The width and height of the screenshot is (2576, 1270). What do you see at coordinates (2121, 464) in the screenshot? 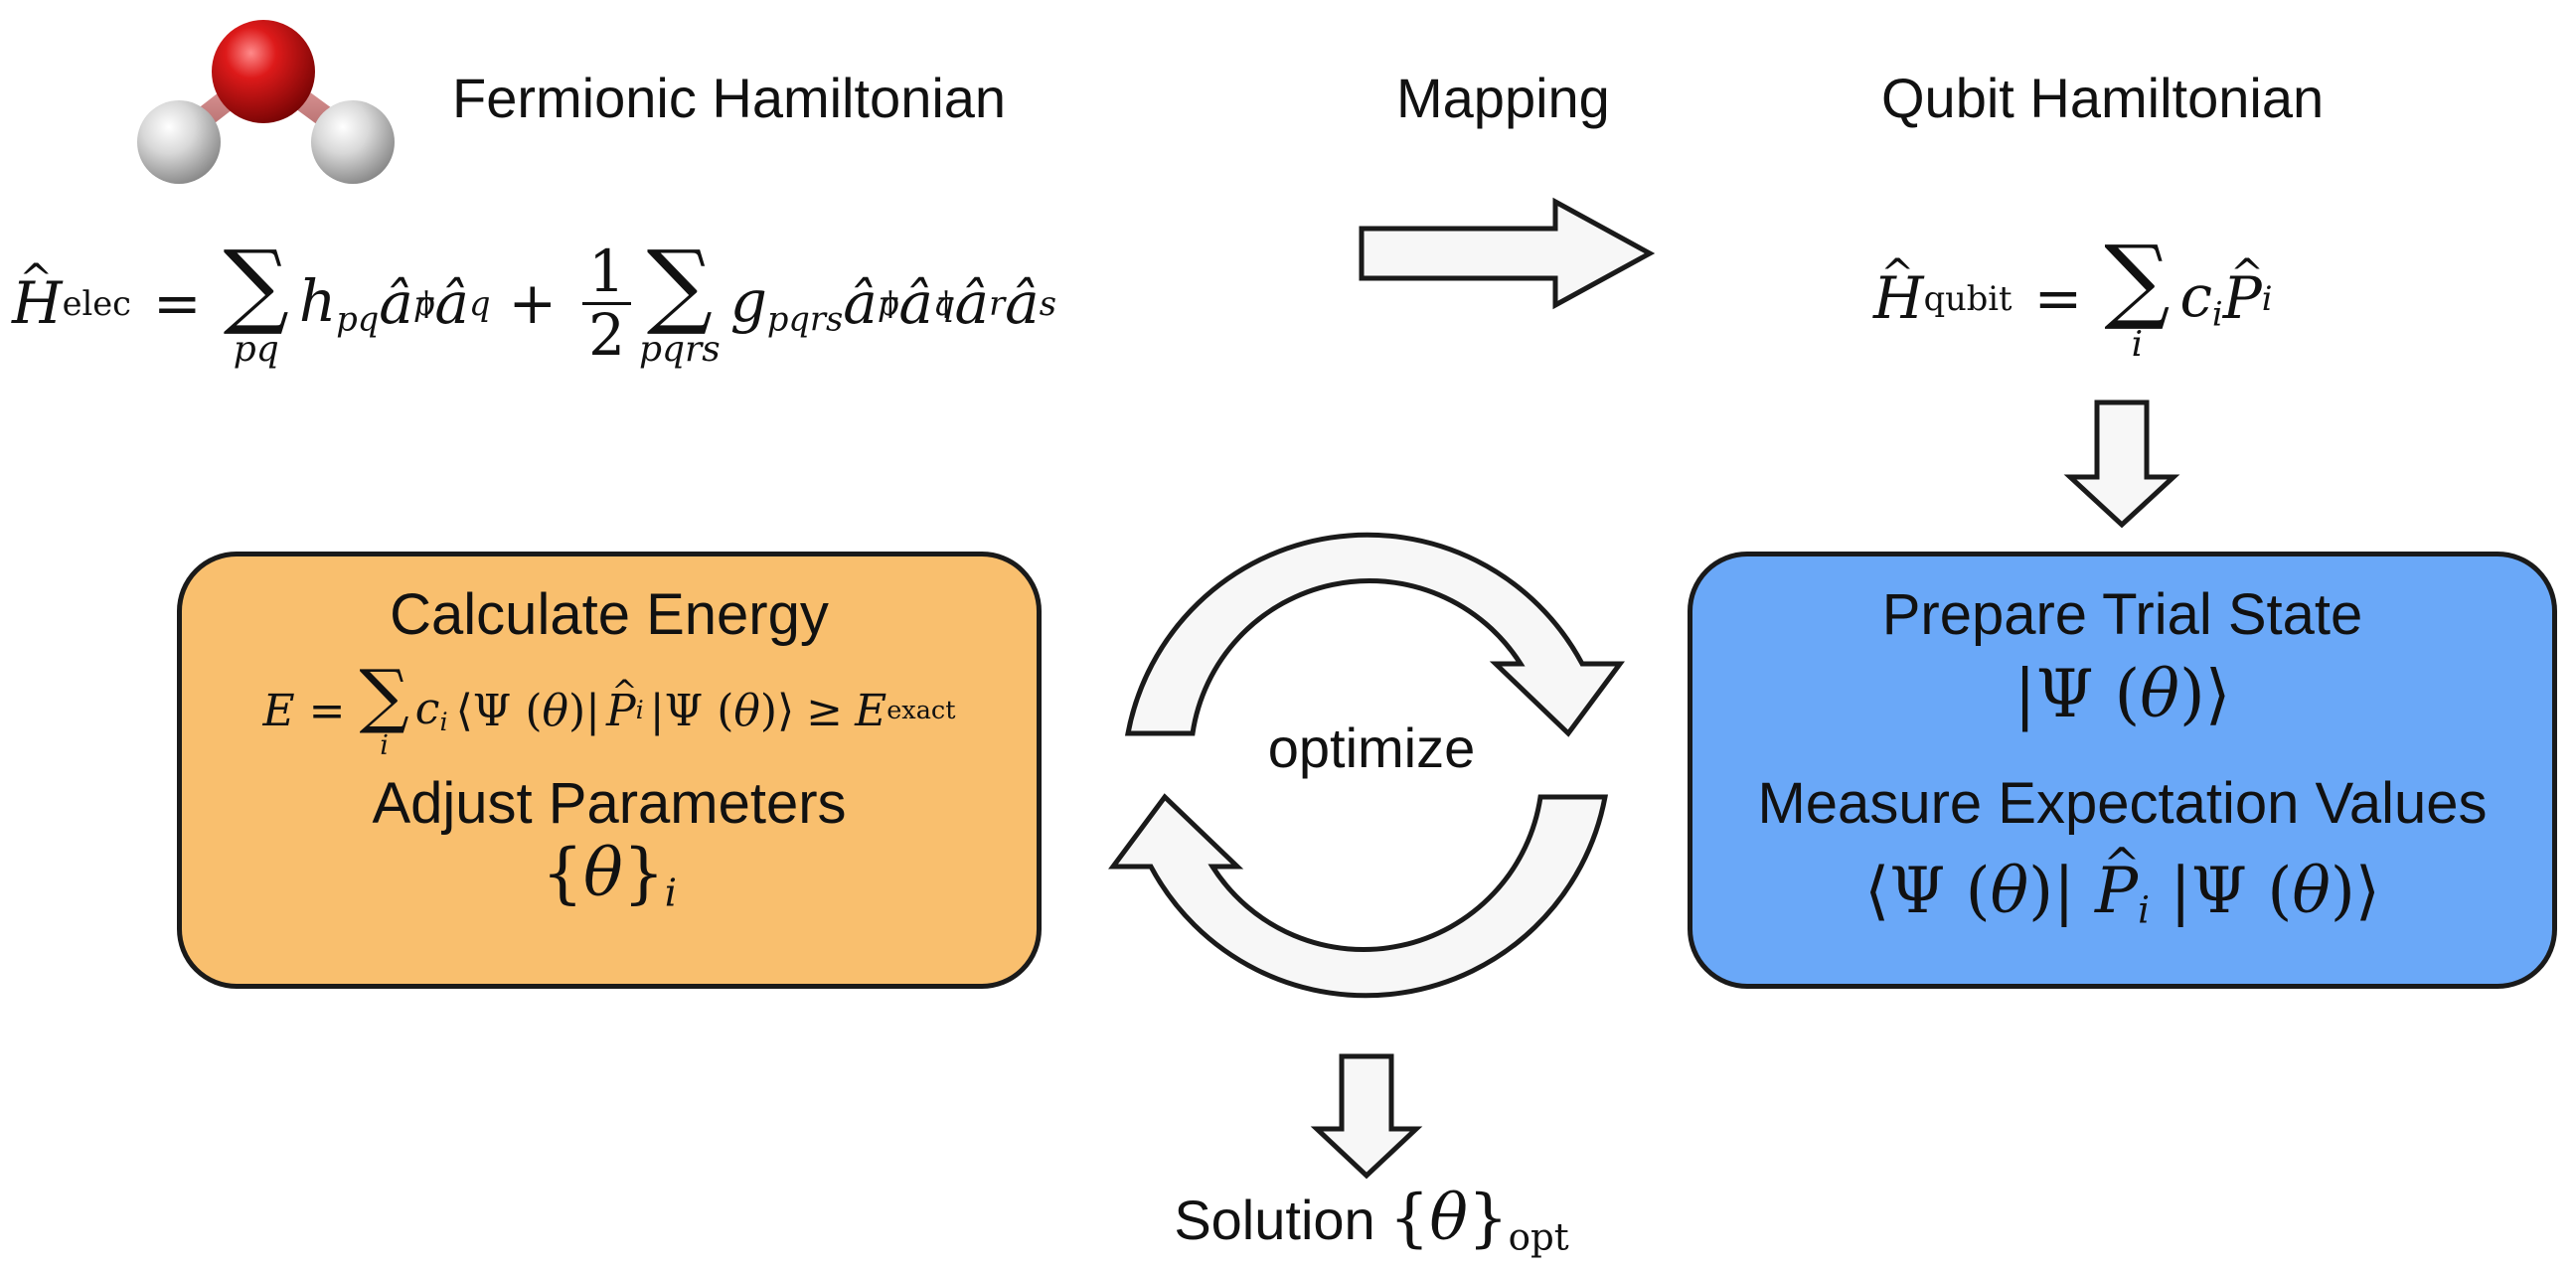
I see `down-arrow-to-quantum-box` at bounding box center [2121, 464].